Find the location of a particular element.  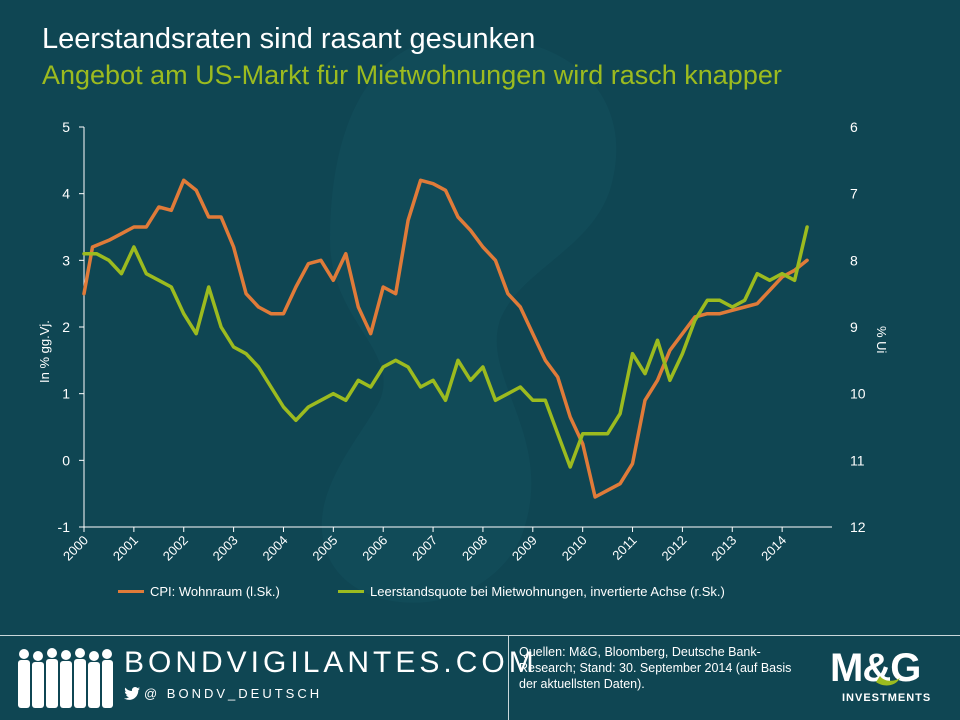

legend-swatch-cpi is located at coordinates (131, 591).